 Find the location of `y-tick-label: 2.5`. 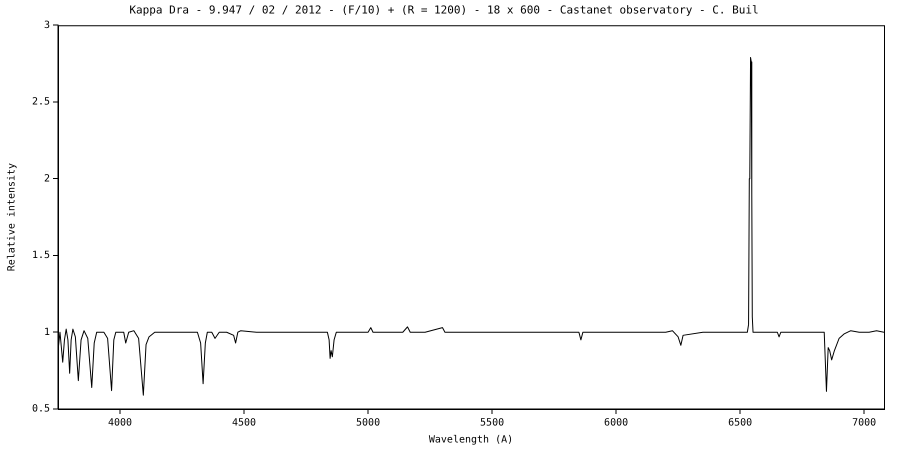

y-tick-label: 2.5 is located at coordinates (41, 102).